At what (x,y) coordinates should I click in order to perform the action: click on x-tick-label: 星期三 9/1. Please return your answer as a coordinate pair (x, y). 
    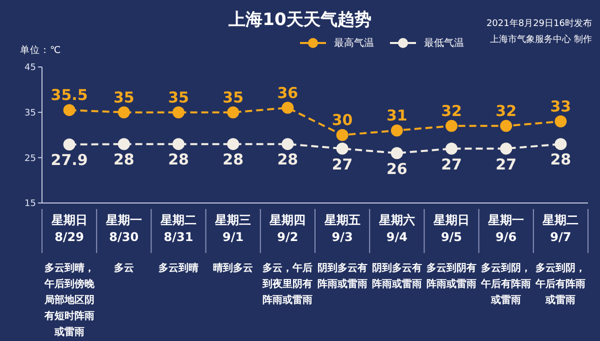
    Looking at the image, I should click on (233, 228).